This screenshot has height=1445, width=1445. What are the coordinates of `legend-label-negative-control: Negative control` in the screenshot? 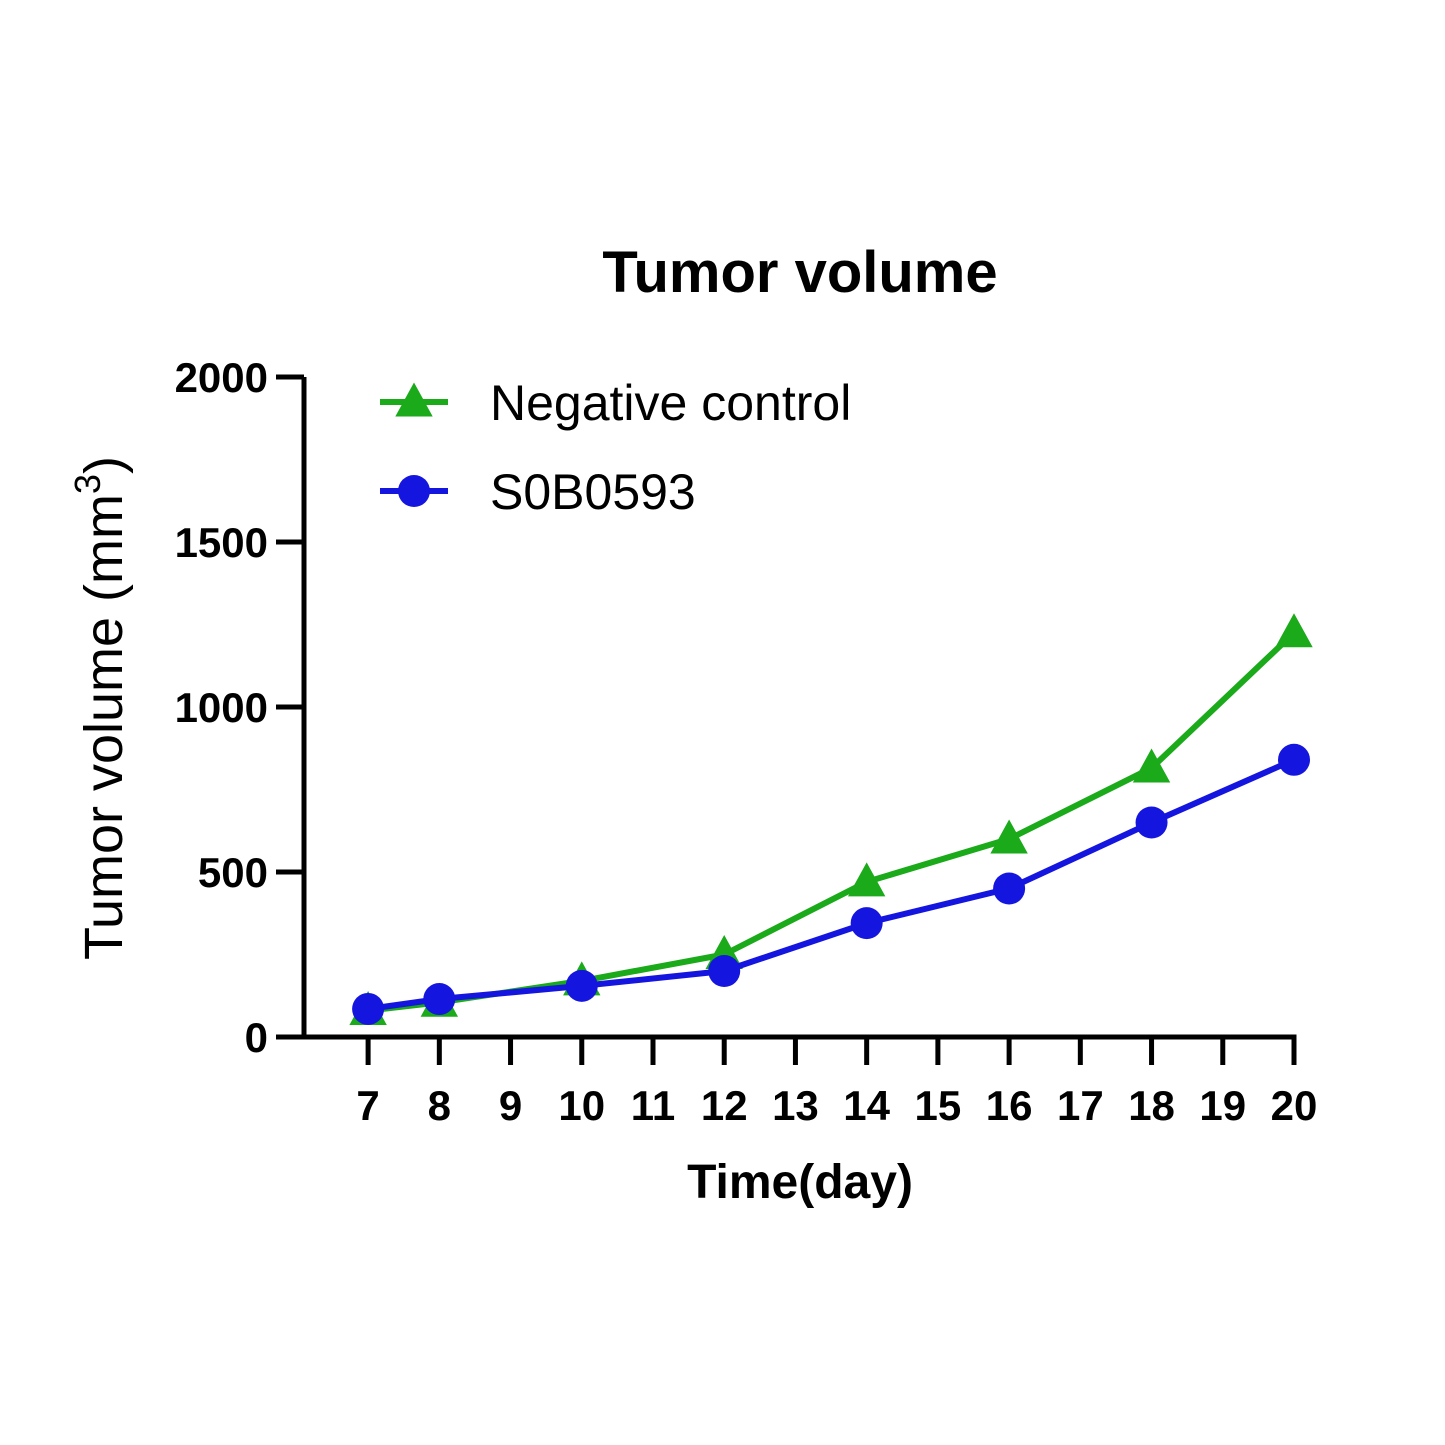 It's located at (670, 403).